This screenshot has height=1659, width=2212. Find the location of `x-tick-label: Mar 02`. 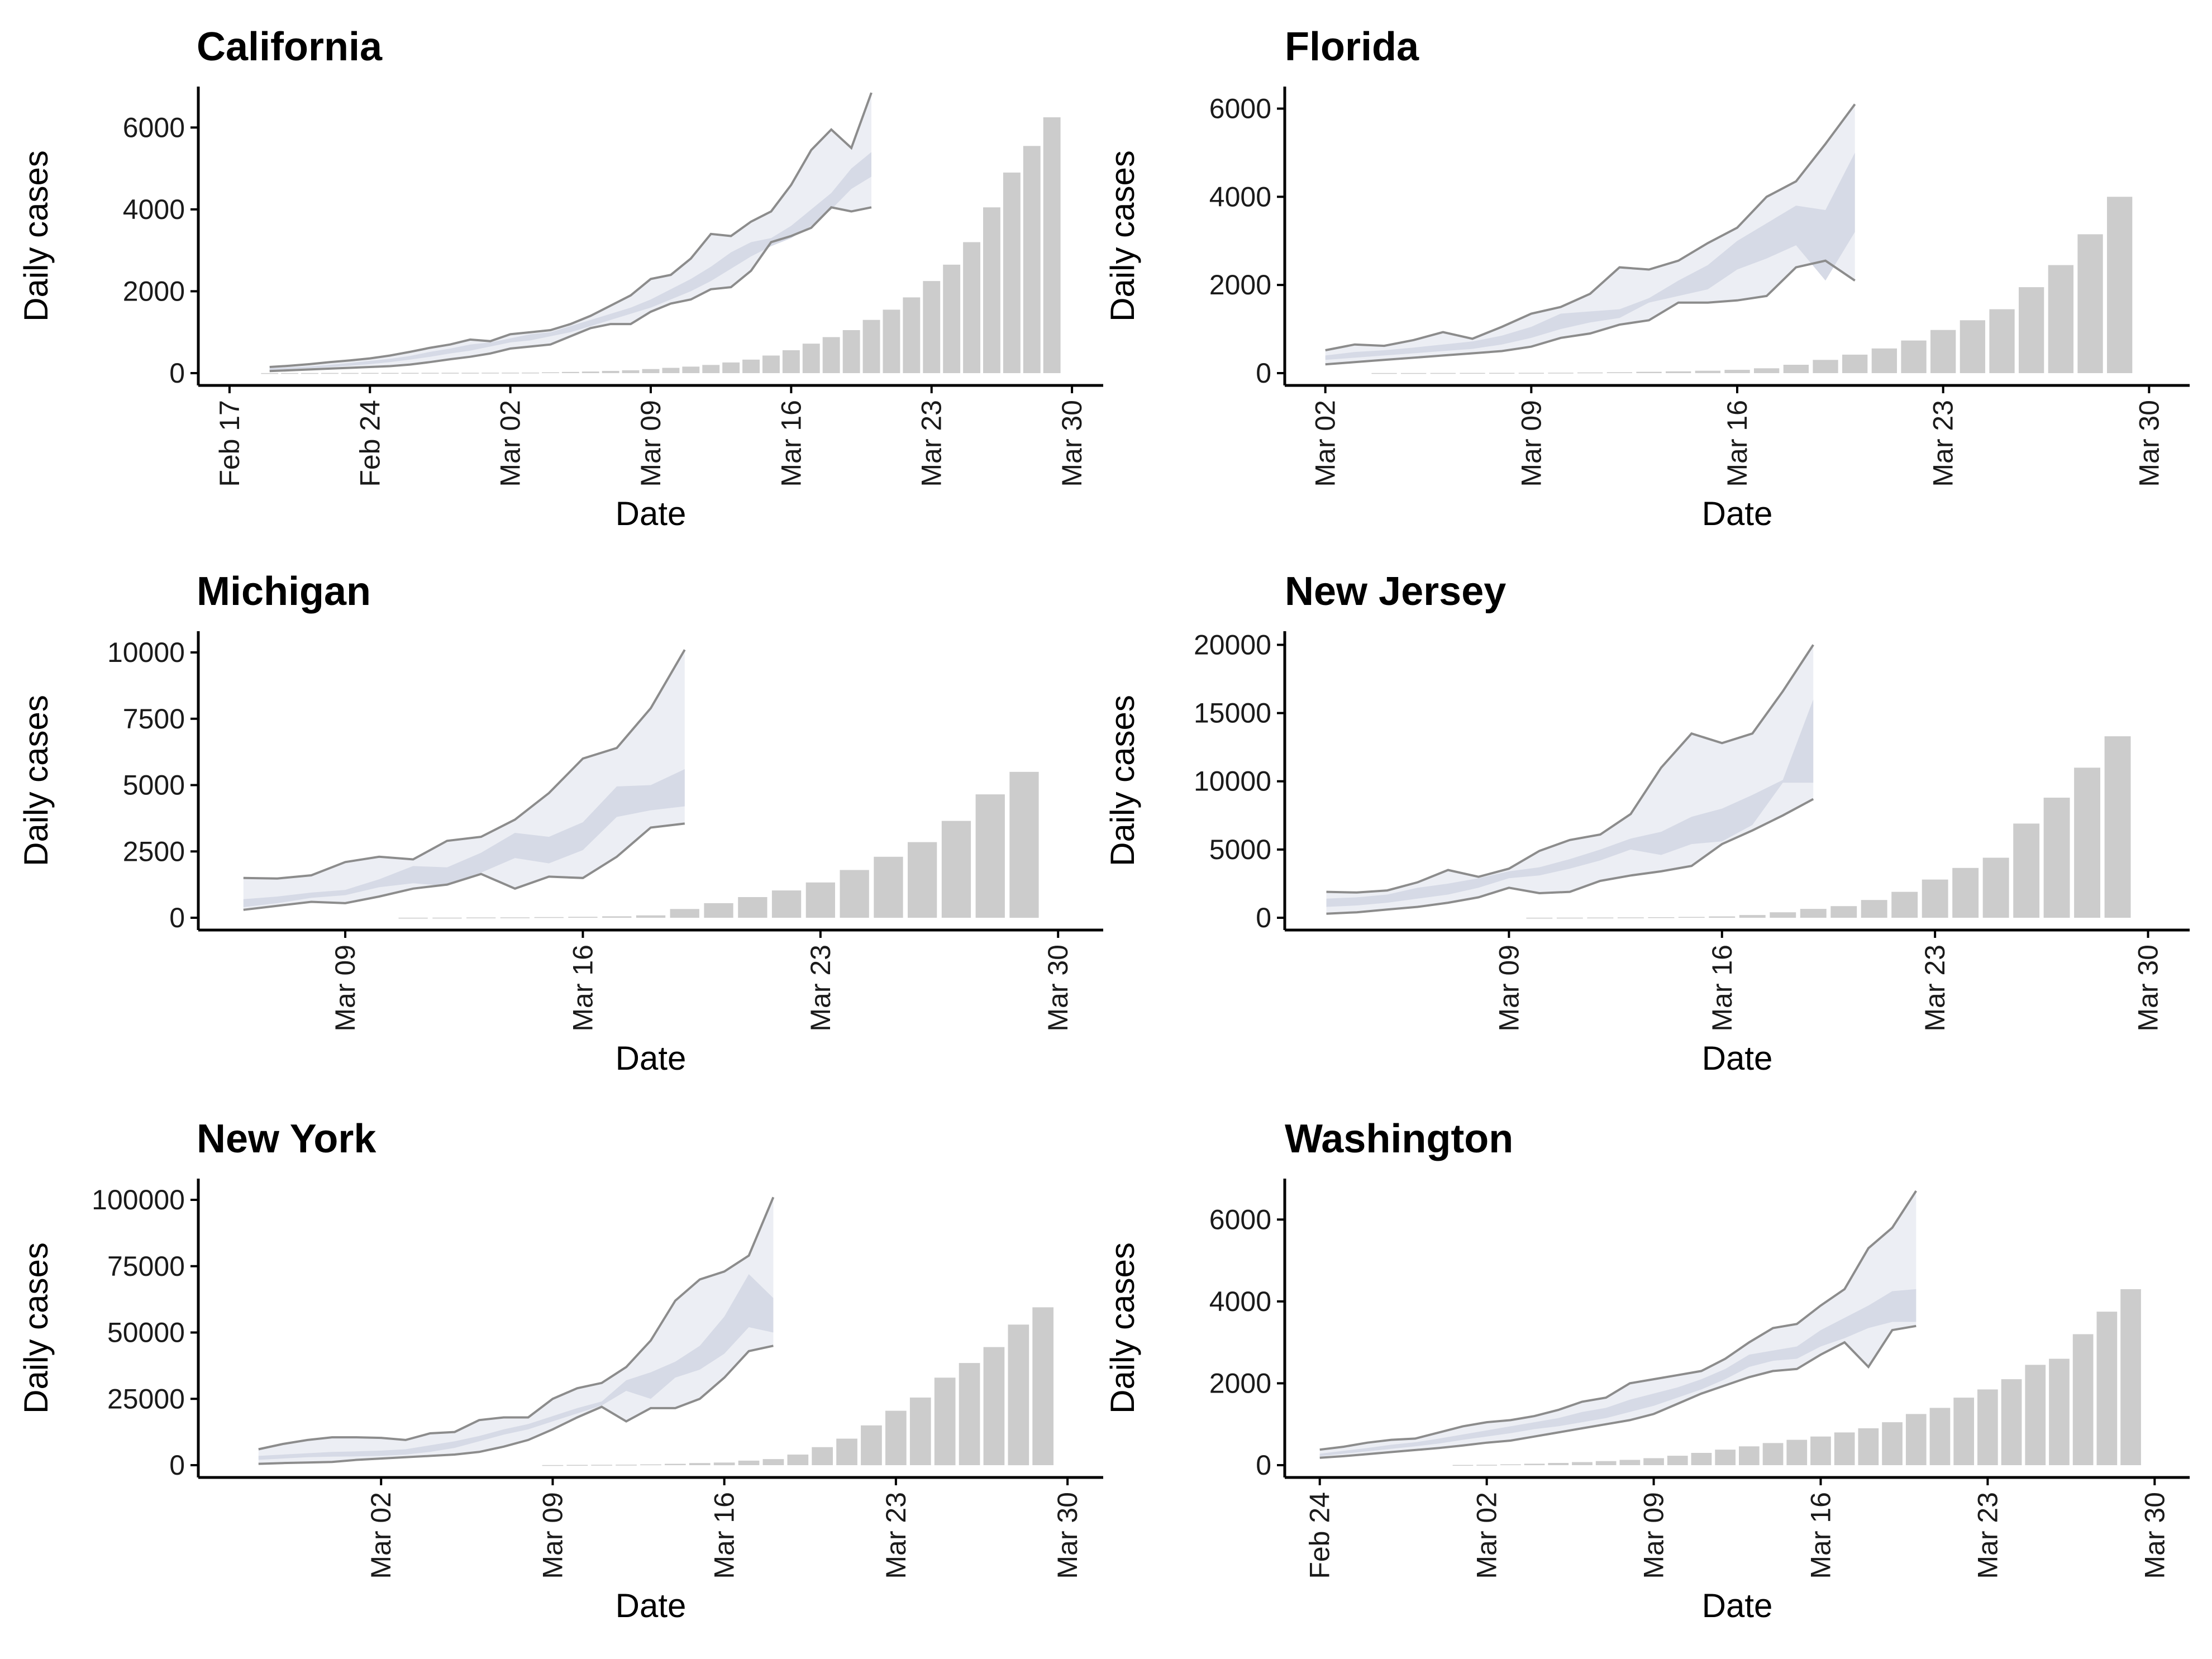

x-tick-label: Mar 02 is located at coordinates (1326, 444).